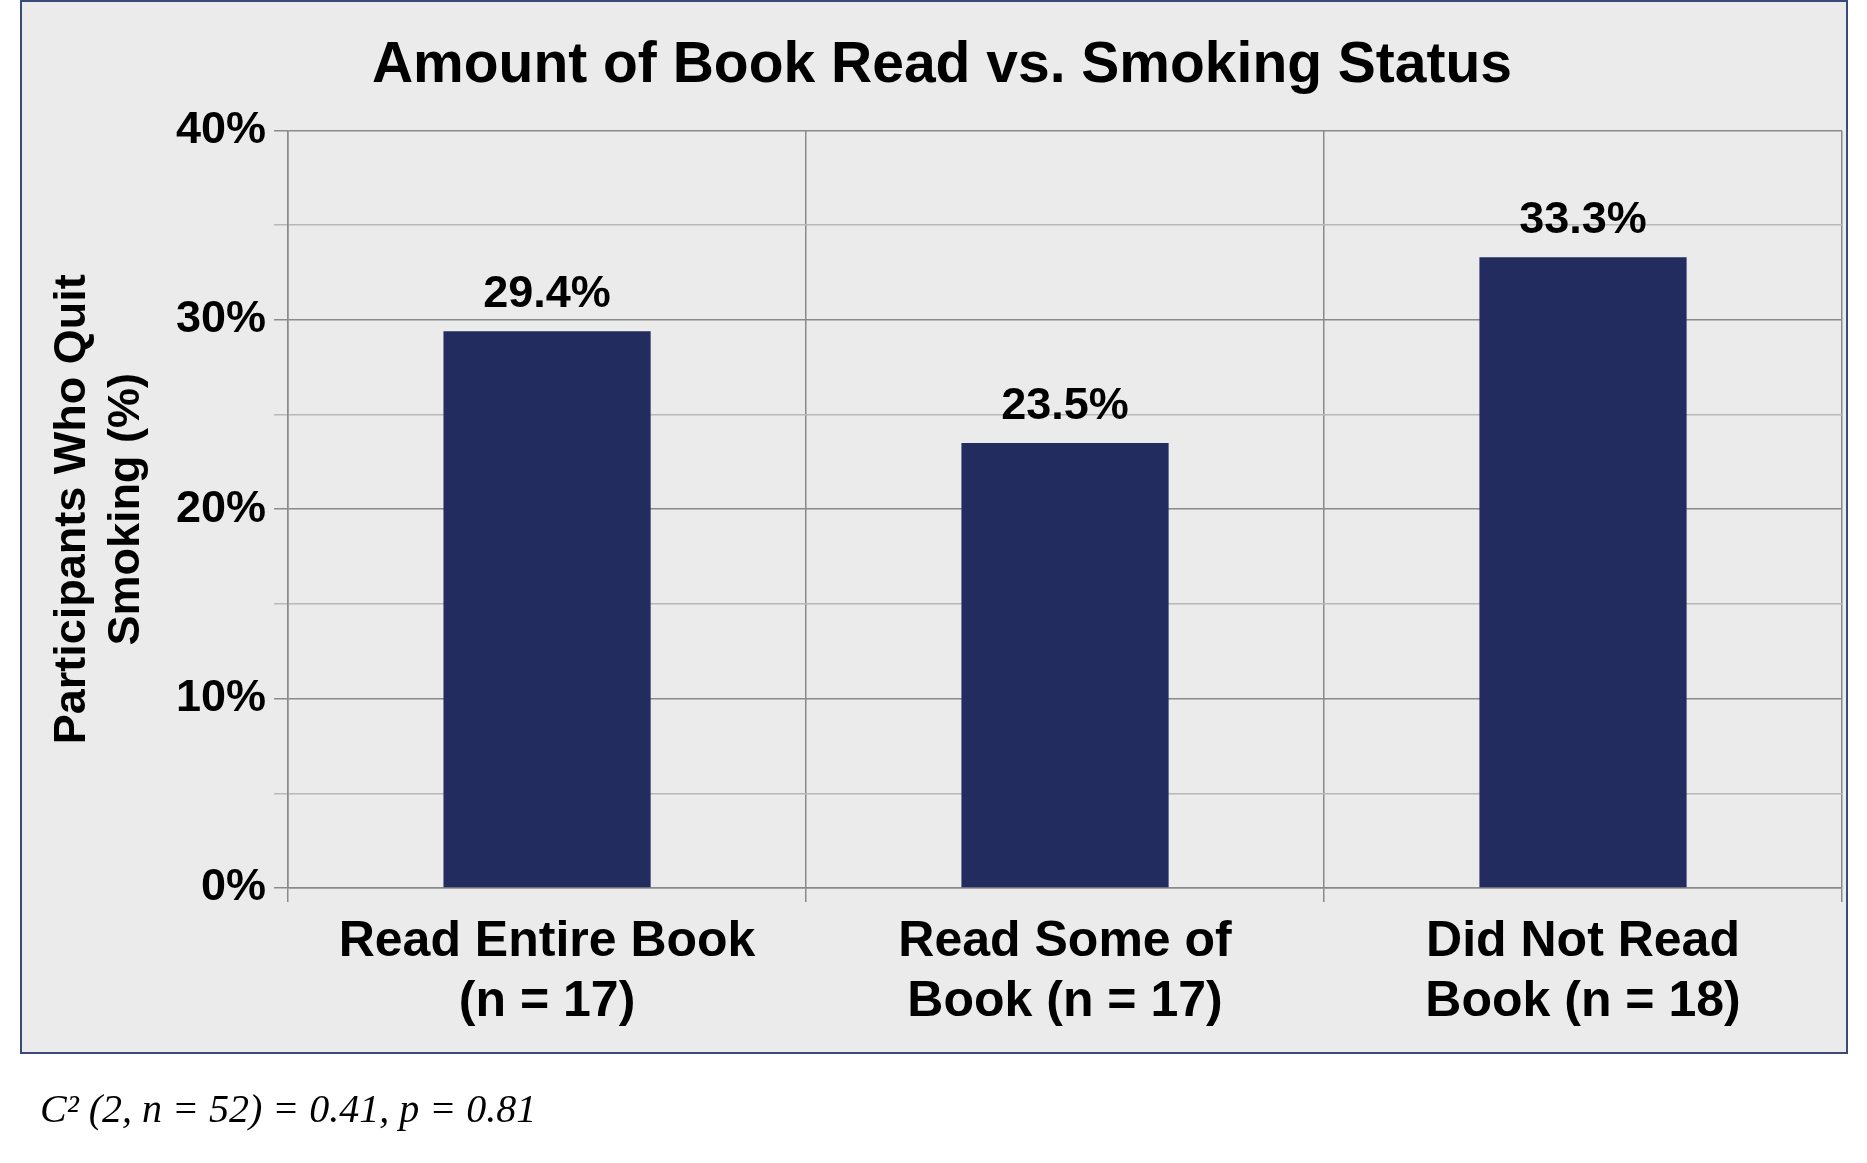 This screenshot has height=1163, width=1867. What do you see at coordinates (221, 696) in the screenshot?
I see `y-tick-label: 10%` at bounding box center [221, 696].